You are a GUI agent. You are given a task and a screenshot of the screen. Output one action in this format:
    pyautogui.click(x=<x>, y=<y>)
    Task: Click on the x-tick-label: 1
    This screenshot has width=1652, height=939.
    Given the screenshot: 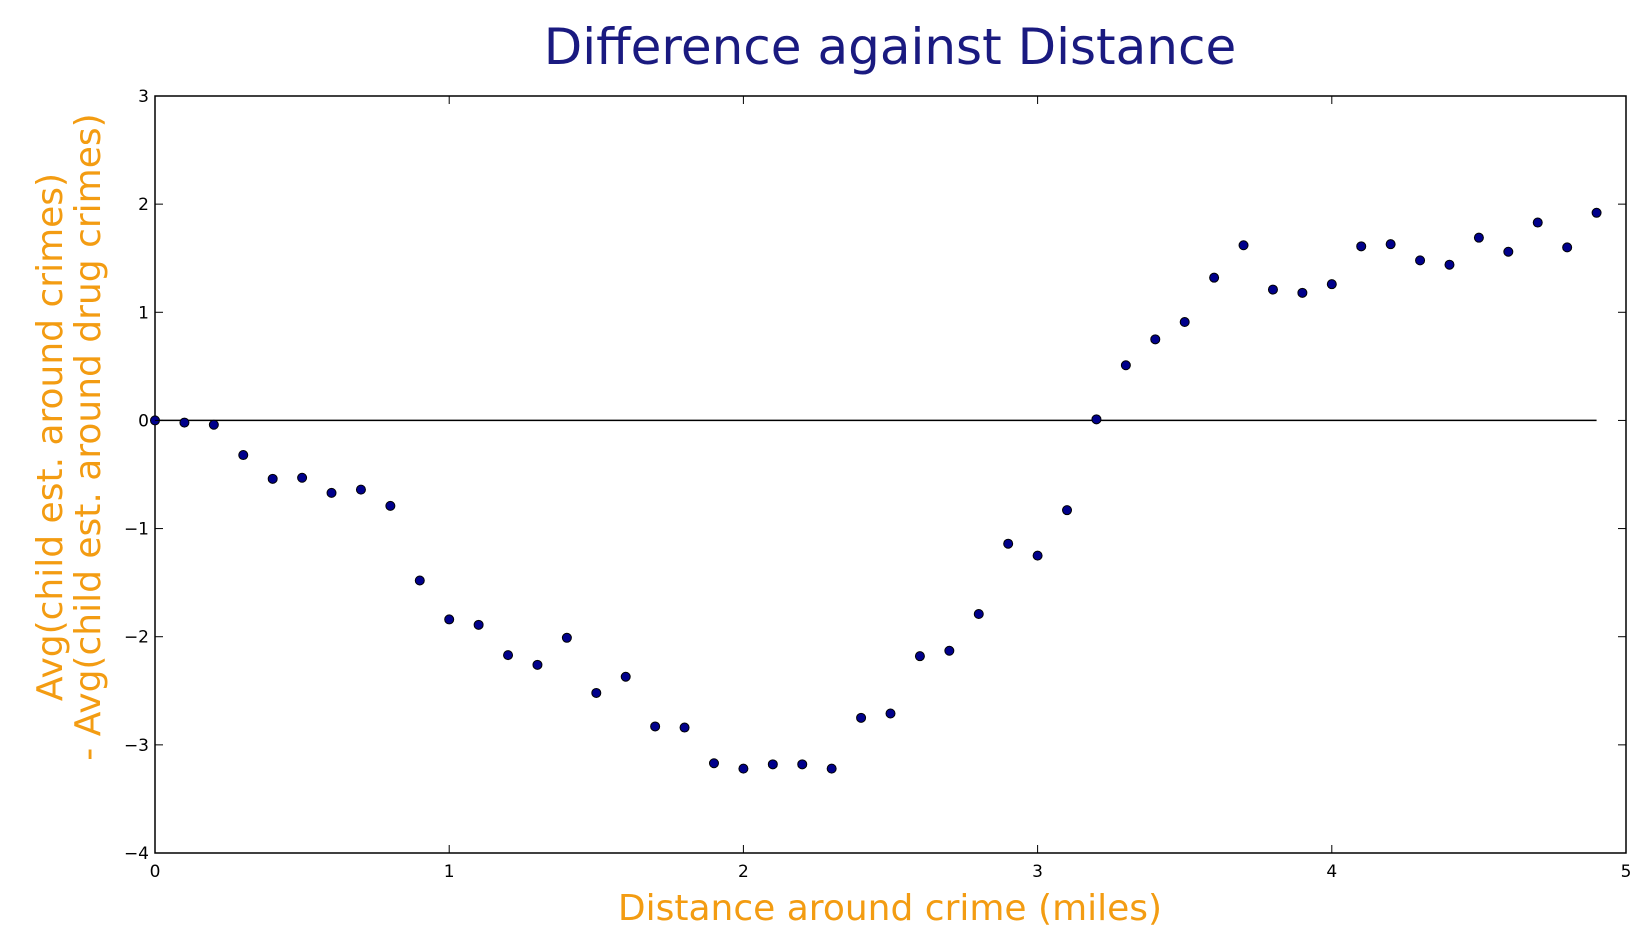 What is the action you would take?
    pyautogui.click(x=449, y=872)
    